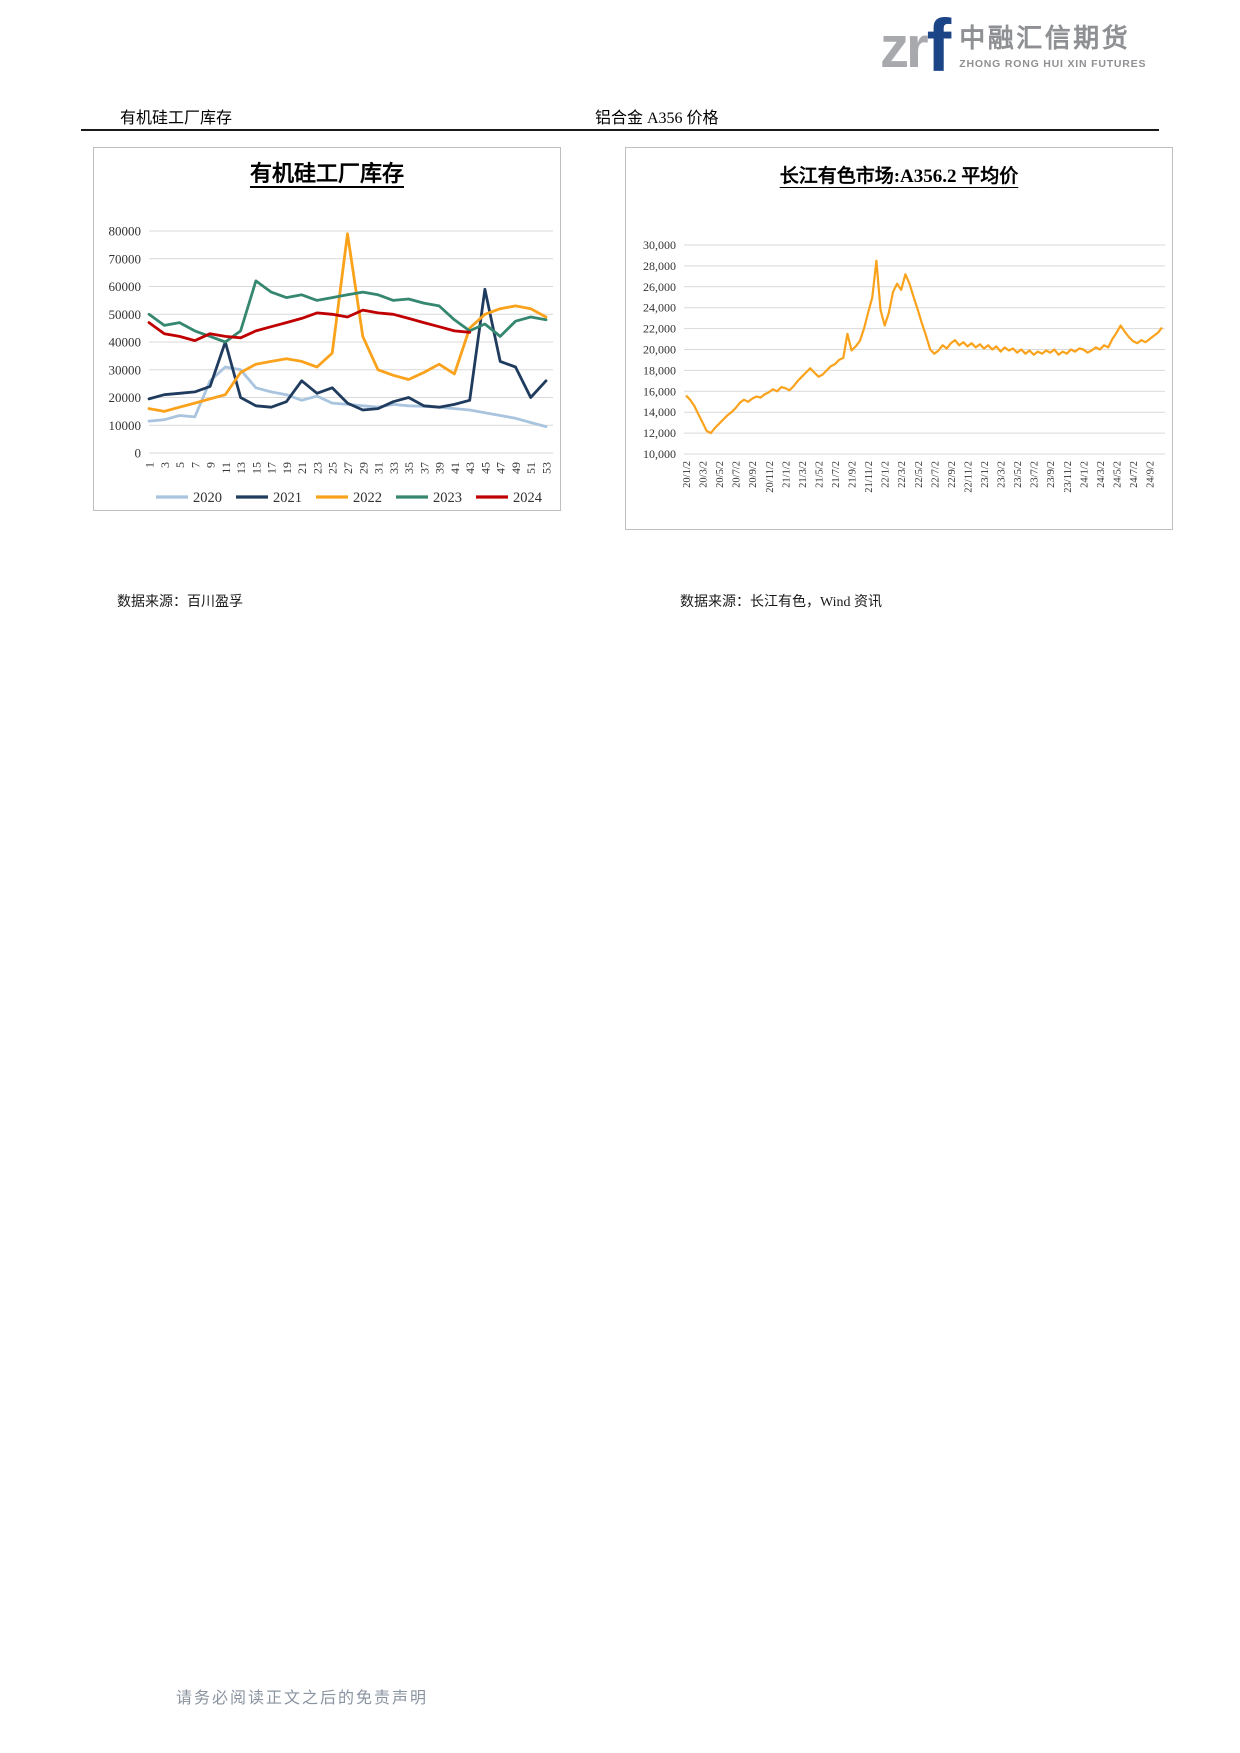 The width and height of the screenshot is (1240, 1753). I want to click on svg-text: 21/5/2, so click(819, 474).